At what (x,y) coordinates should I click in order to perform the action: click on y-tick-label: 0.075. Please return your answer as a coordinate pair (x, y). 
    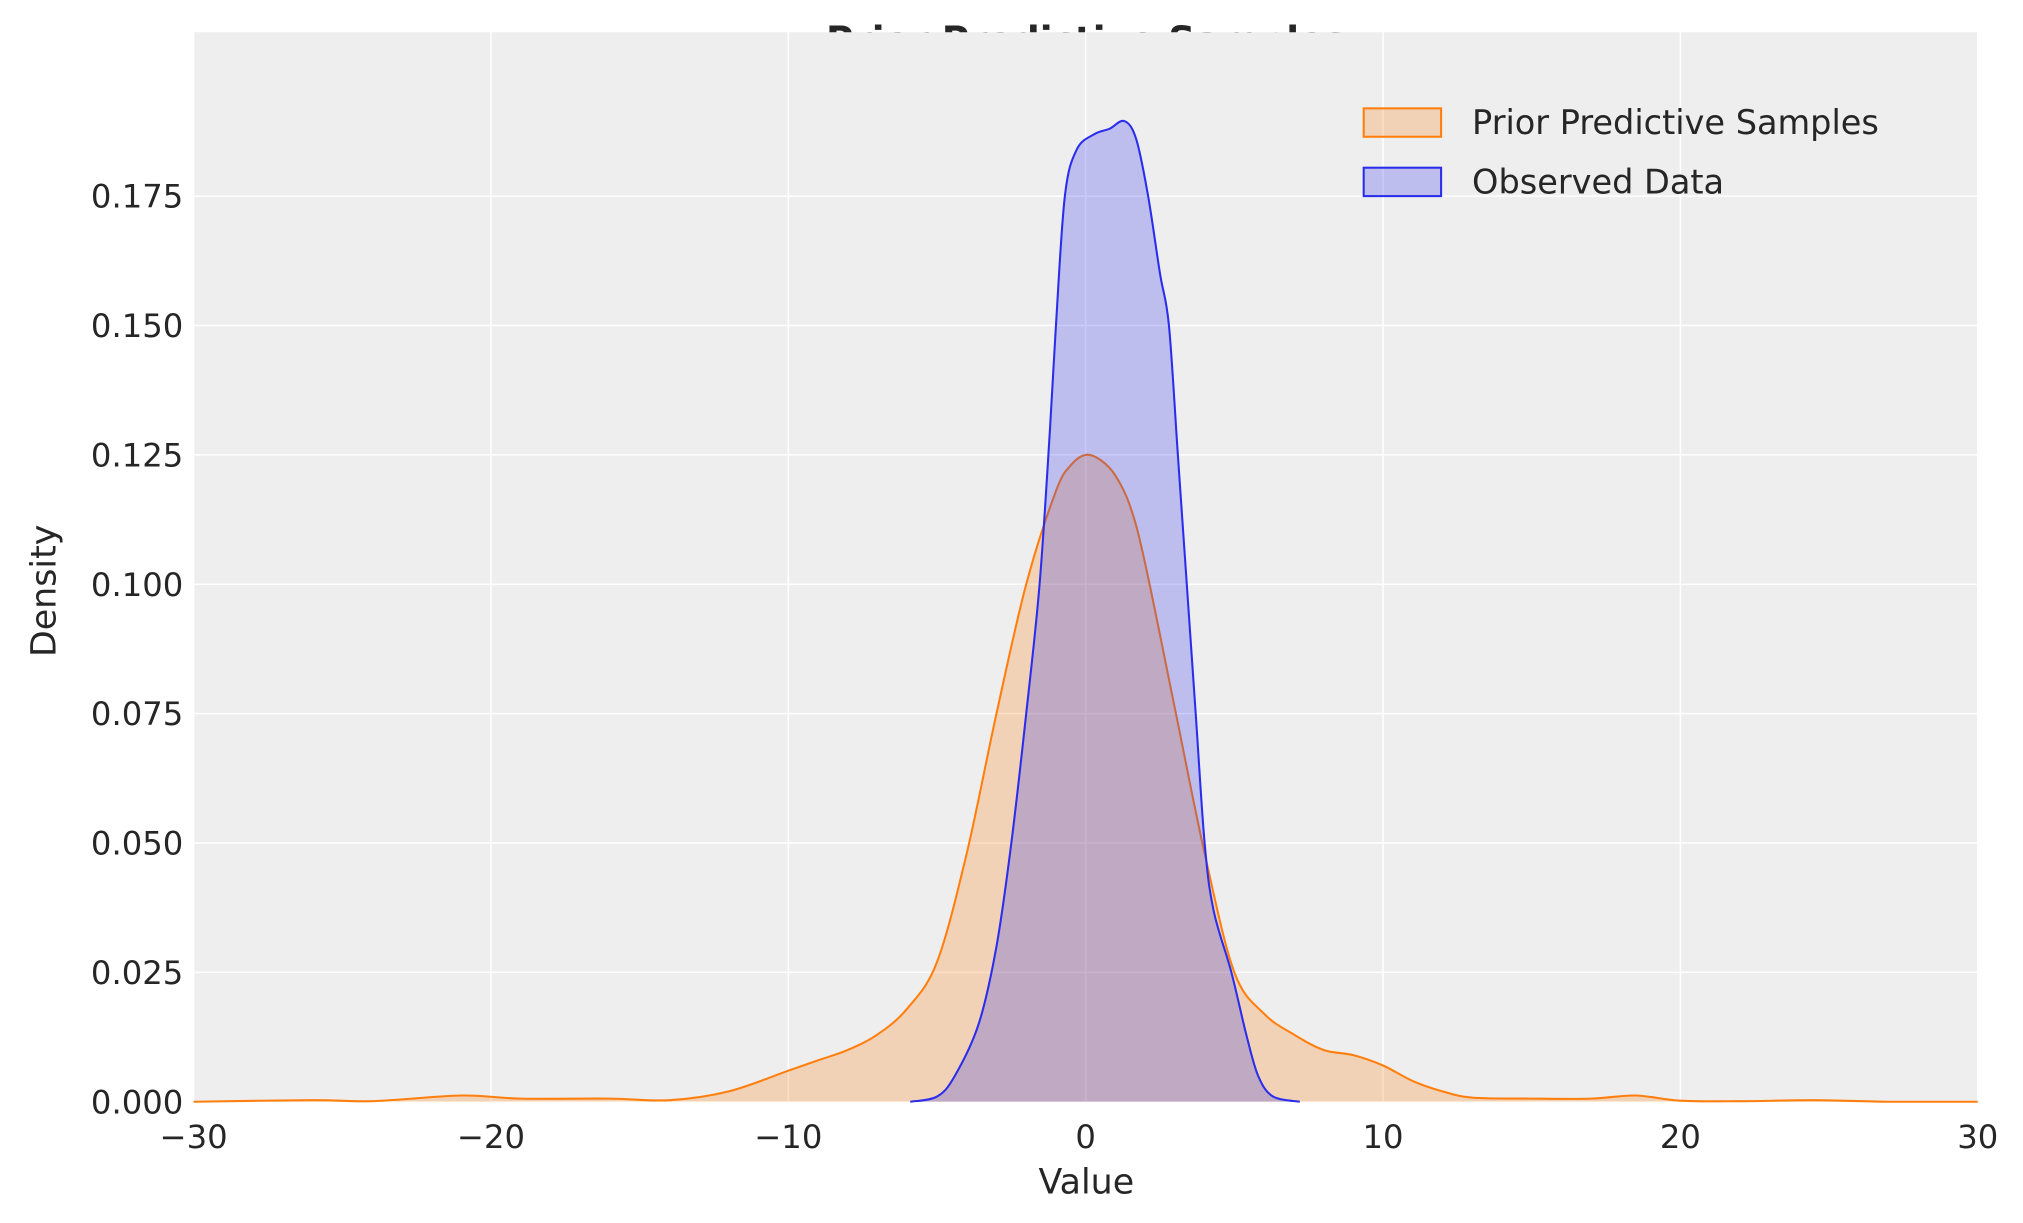
    Looking at the image, I should click on (137, 714).